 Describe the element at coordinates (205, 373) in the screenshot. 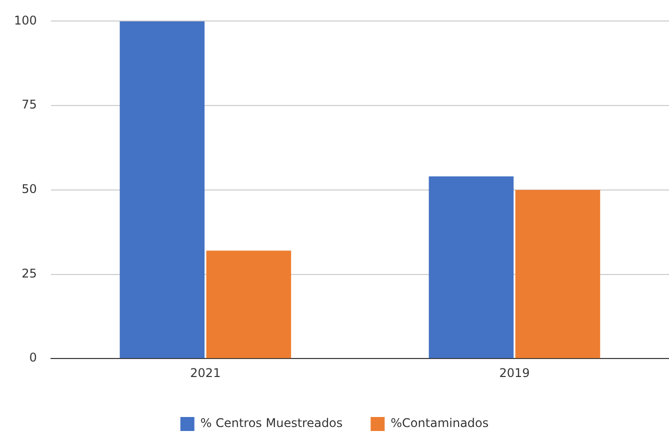

I see `x-tick-label: 2021` at that location.